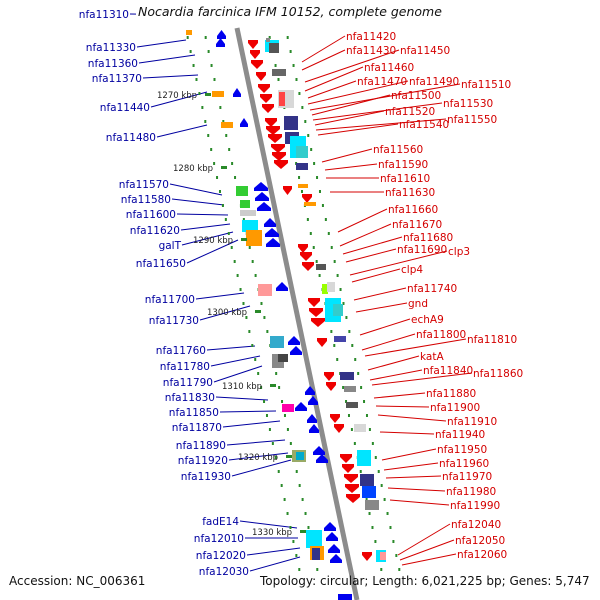  What do you see at coordinates (413, 210) in the screenshot?
I see `gene-label-nfa11660: nfa11660` at bounding box center [413, 210].